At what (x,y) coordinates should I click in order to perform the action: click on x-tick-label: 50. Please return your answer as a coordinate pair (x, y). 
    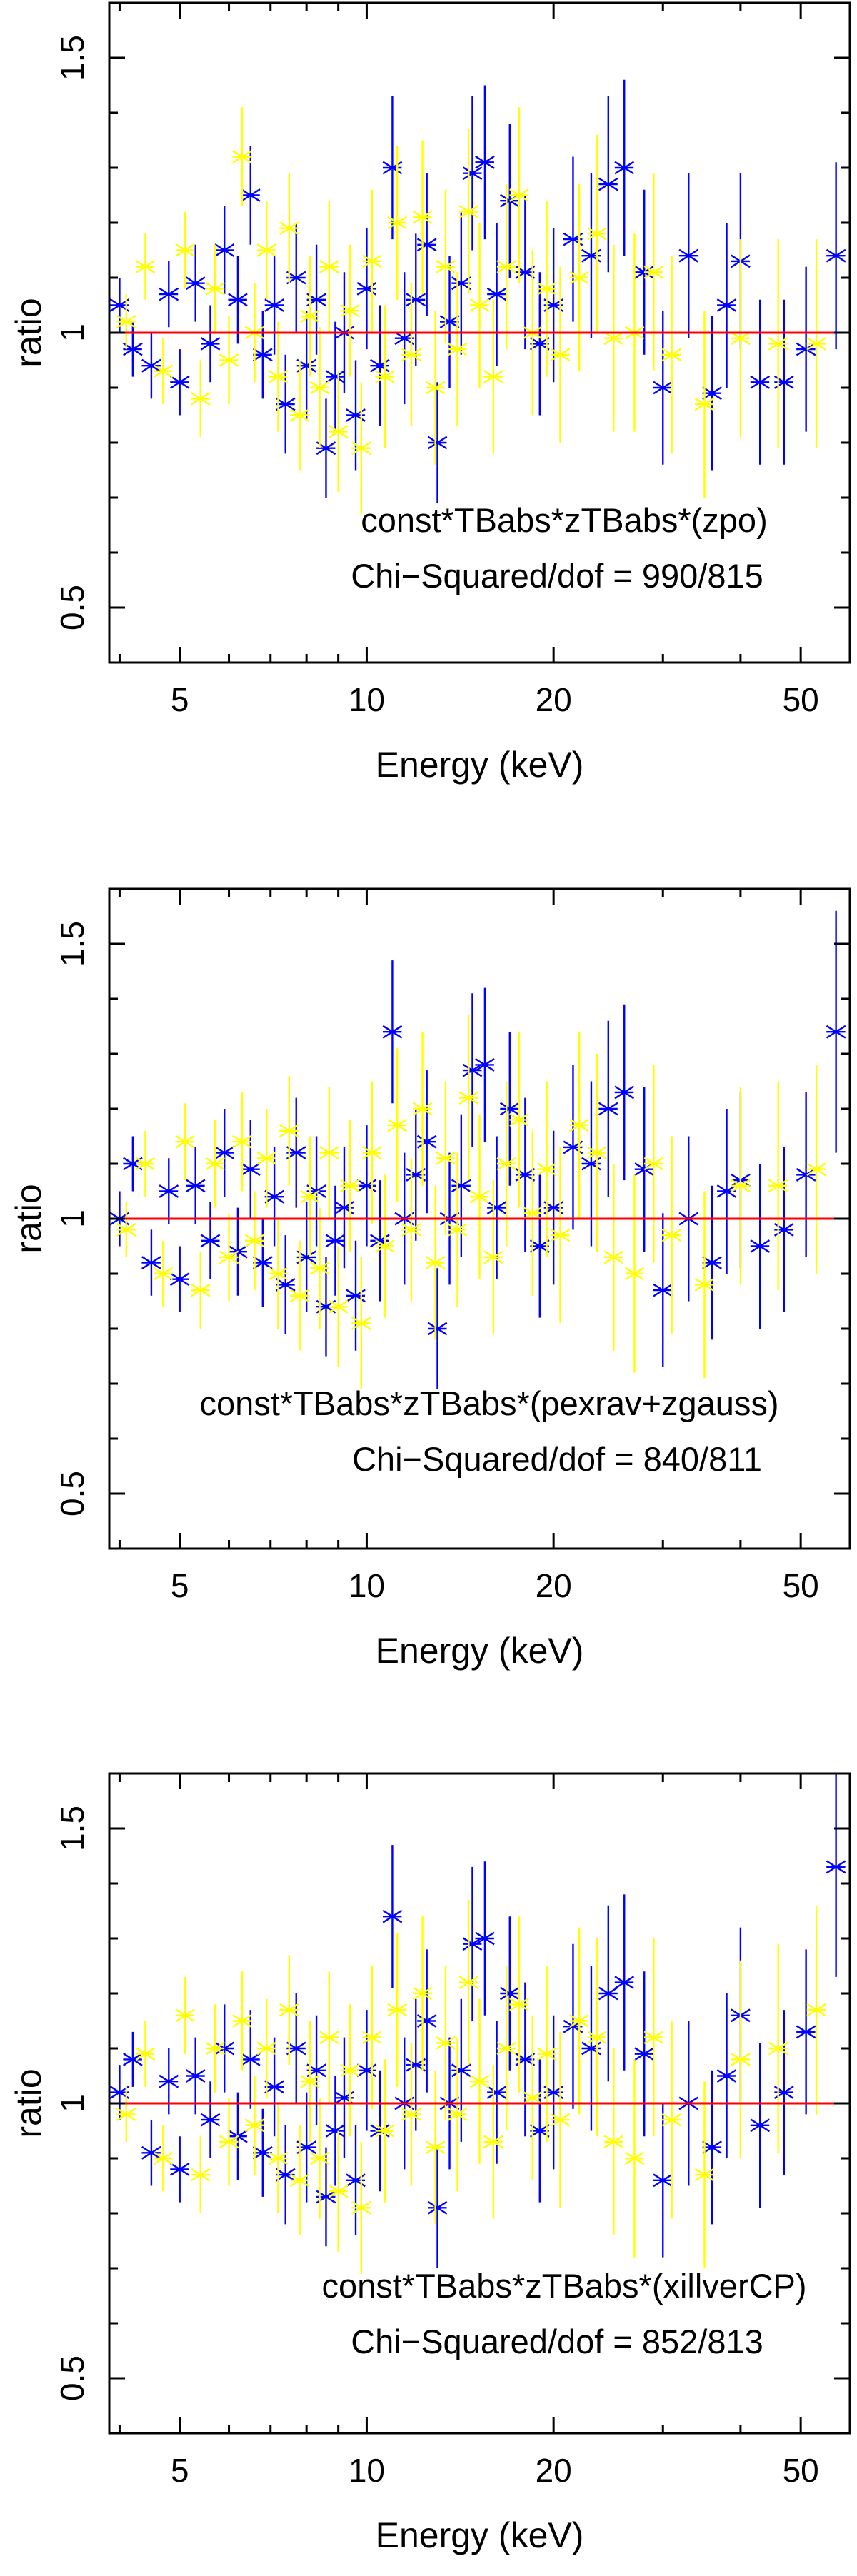
    Looking at the image, I should click on (801, 699).